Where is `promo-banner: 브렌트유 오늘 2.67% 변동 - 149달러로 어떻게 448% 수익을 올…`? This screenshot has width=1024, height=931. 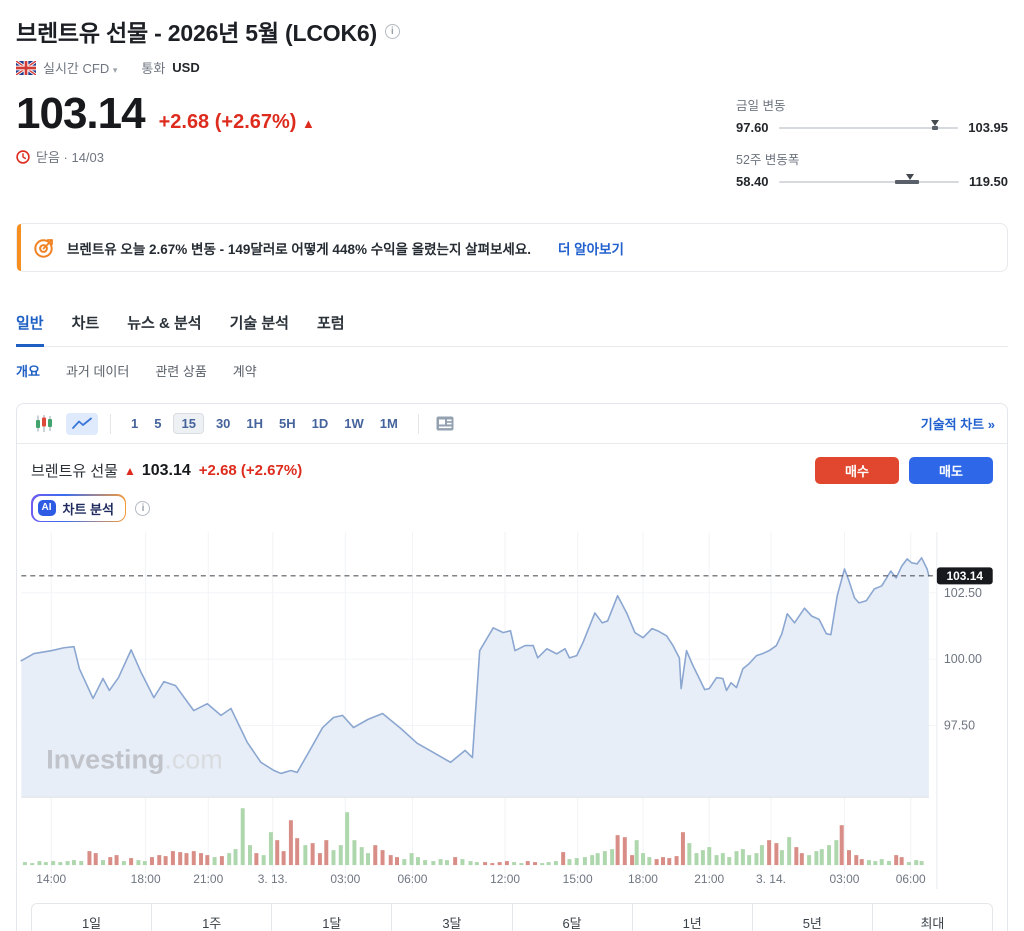
promo-banner: 브렌트유 오늘 2.67% 변동 - 149달러로 어떻게 448% 수익을 올… is located at coordinates (512, 247).